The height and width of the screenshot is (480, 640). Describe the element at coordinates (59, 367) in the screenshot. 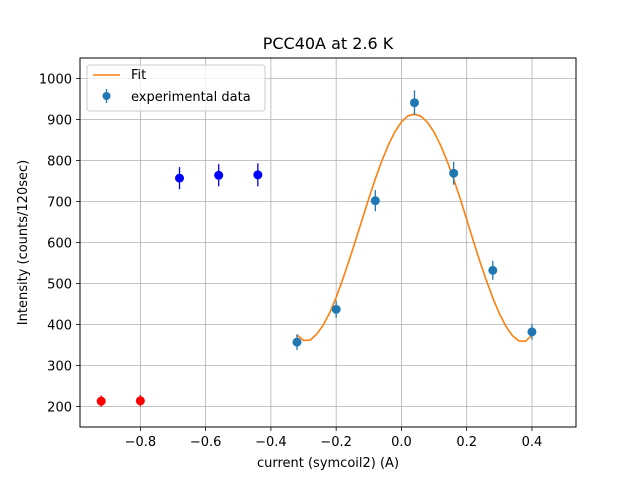

I see `y-tick-label: 300` at that location.